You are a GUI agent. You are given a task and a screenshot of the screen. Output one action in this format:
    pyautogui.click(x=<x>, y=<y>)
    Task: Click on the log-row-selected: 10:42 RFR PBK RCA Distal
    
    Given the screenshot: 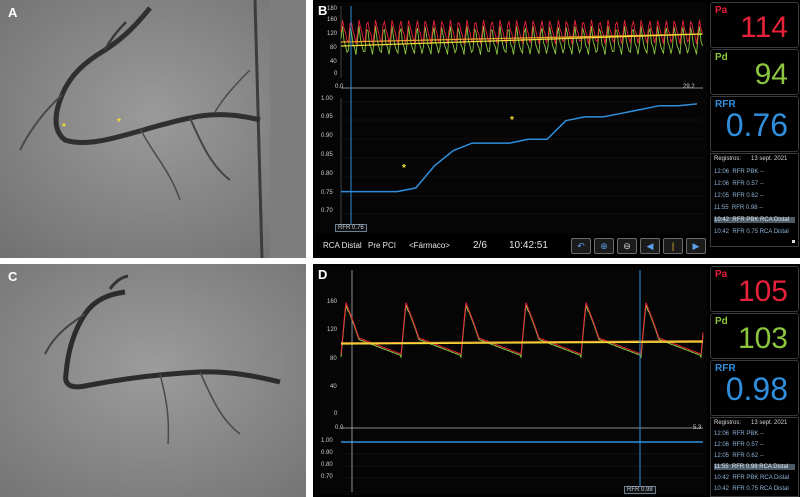 What is the action you would take?
    pyautogui.click(x=754, y=220)
    